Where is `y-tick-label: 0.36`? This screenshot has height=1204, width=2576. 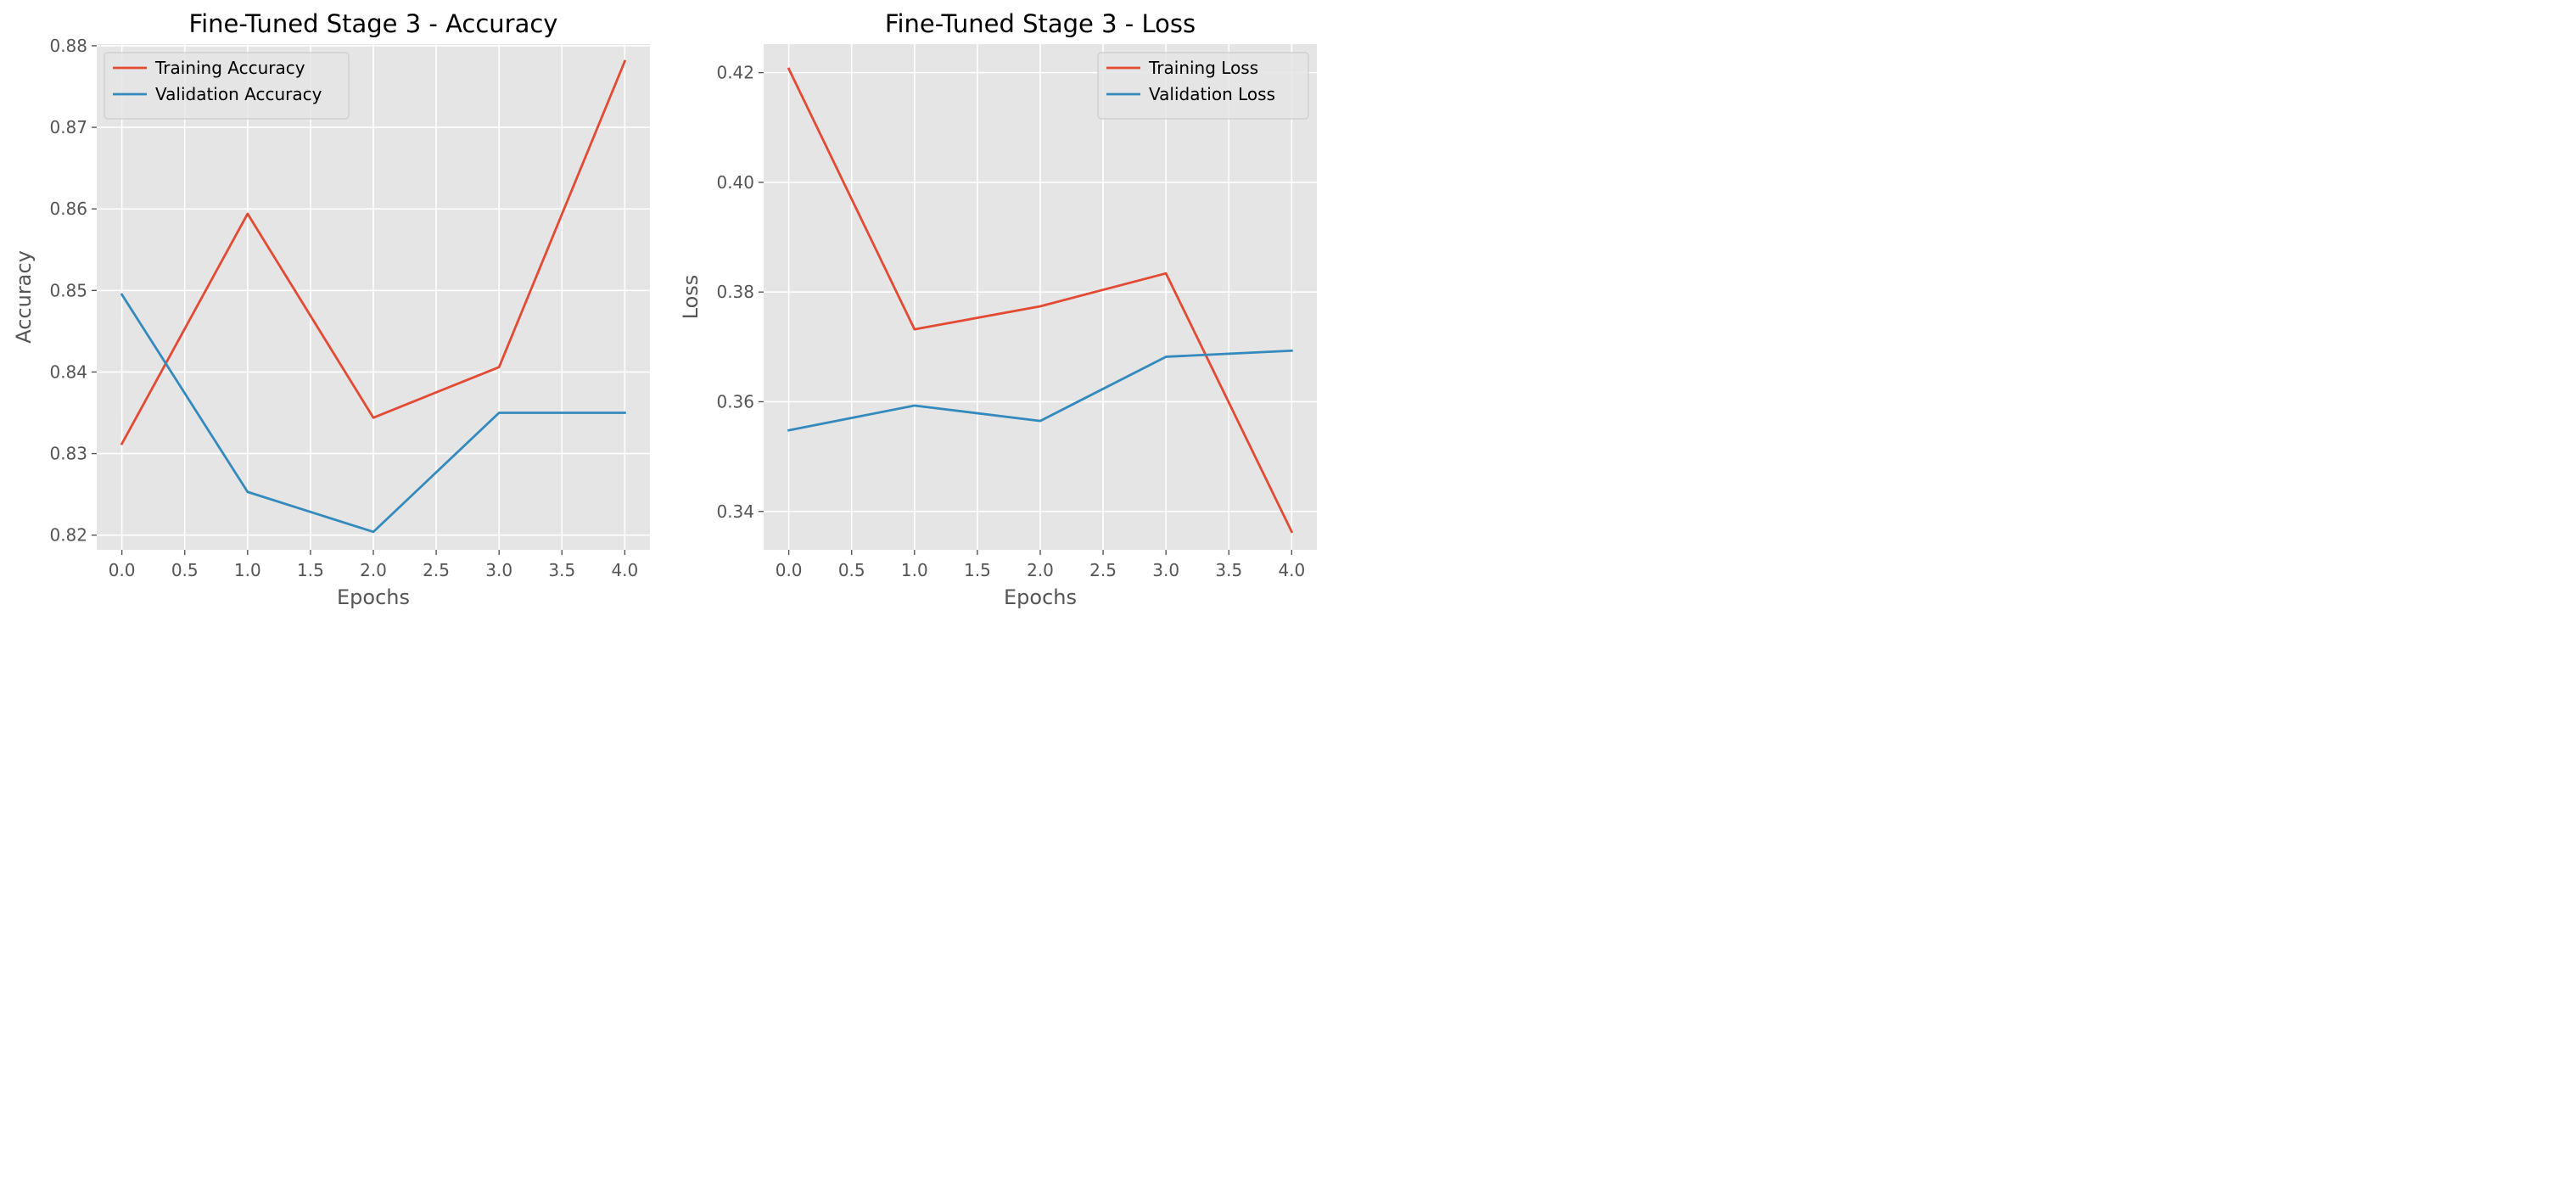
y-tick-label: 0.36 is located at coordinates (735, 402).